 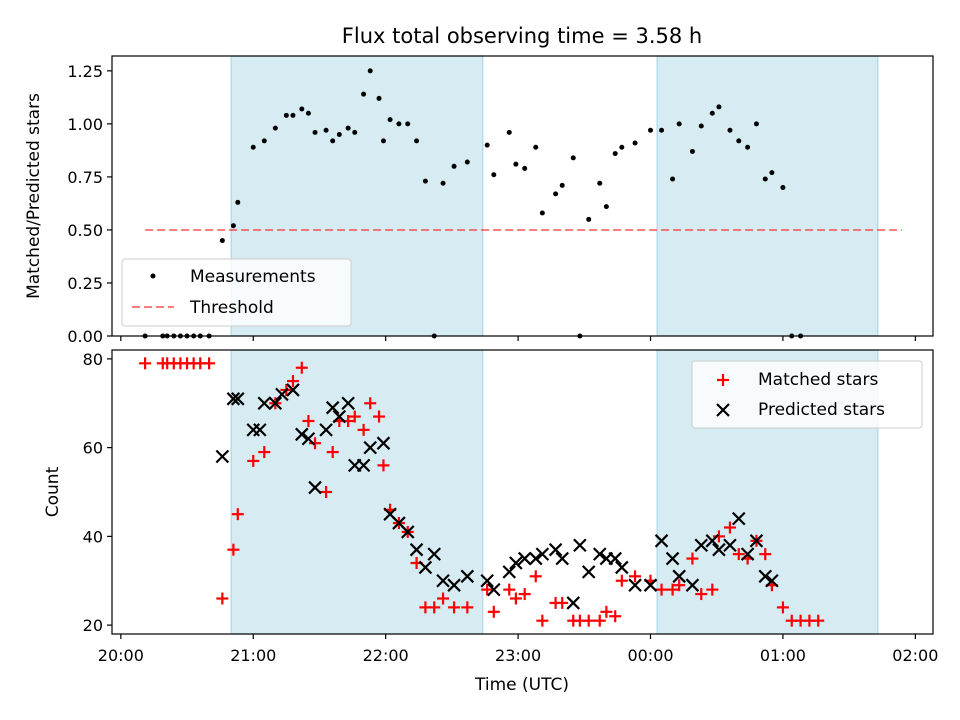 What do you see at coordinates (93, 536) in the screenshot?
I see `y-tick-label: 40` at bounding box center [93, 536].